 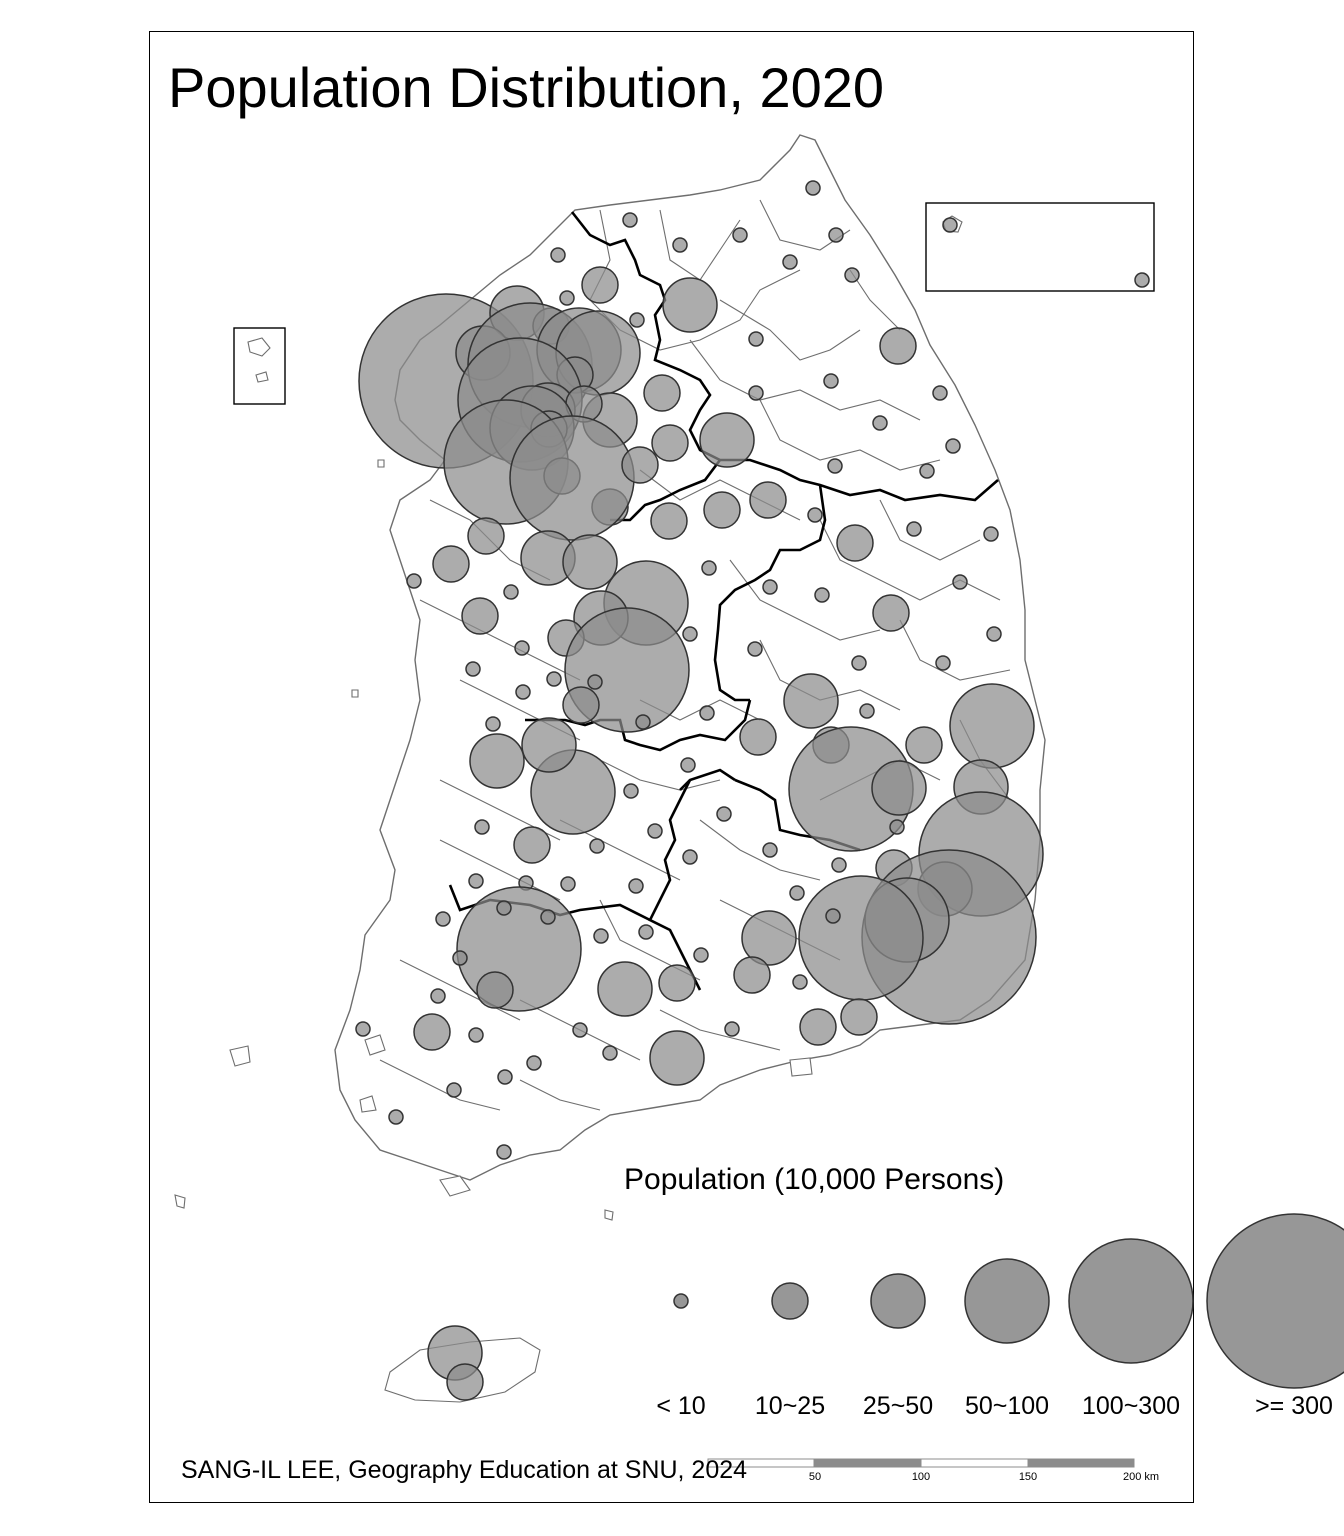 What do you see at coordinates (259, 366) in the screenshot?
I see `inset-frame-west` at bounding box center [259, 366].